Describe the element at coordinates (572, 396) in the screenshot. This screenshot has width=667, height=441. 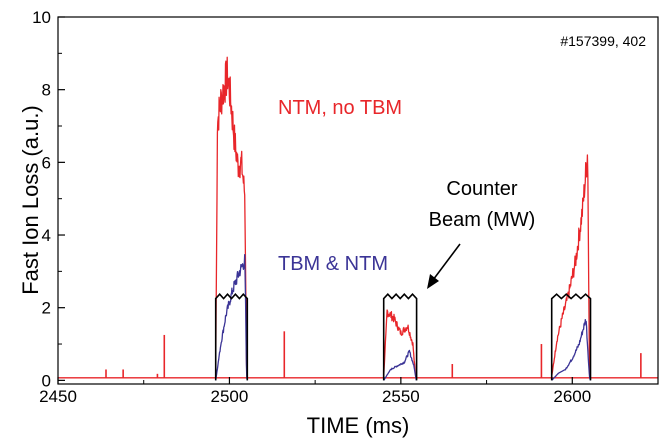
I see `x-tick-label: 2600` at that location.